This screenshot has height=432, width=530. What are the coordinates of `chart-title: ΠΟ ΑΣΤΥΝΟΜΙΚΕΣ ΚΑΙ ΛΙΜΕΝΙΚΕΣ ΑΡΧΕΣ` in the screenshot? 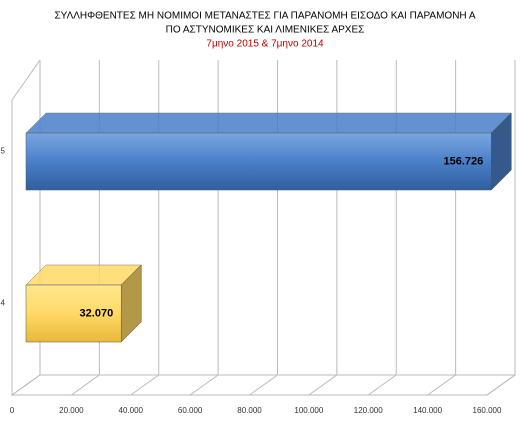 It's located at (265, 30).